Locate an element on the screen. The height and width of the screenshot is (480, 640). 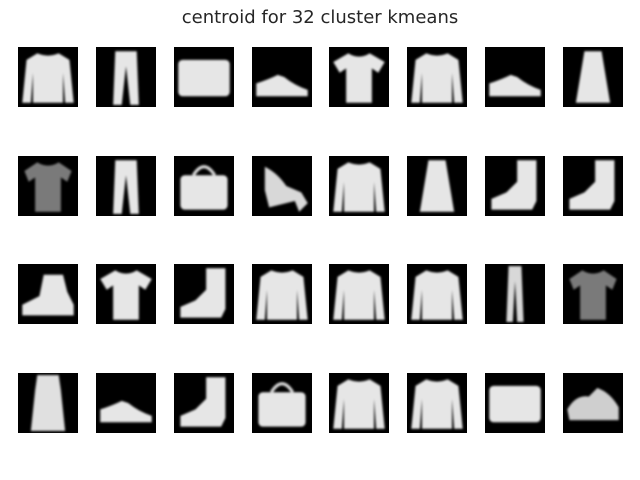
figure-title: centroid for 32 cluster kmeans is located at coordinates (320, 17).